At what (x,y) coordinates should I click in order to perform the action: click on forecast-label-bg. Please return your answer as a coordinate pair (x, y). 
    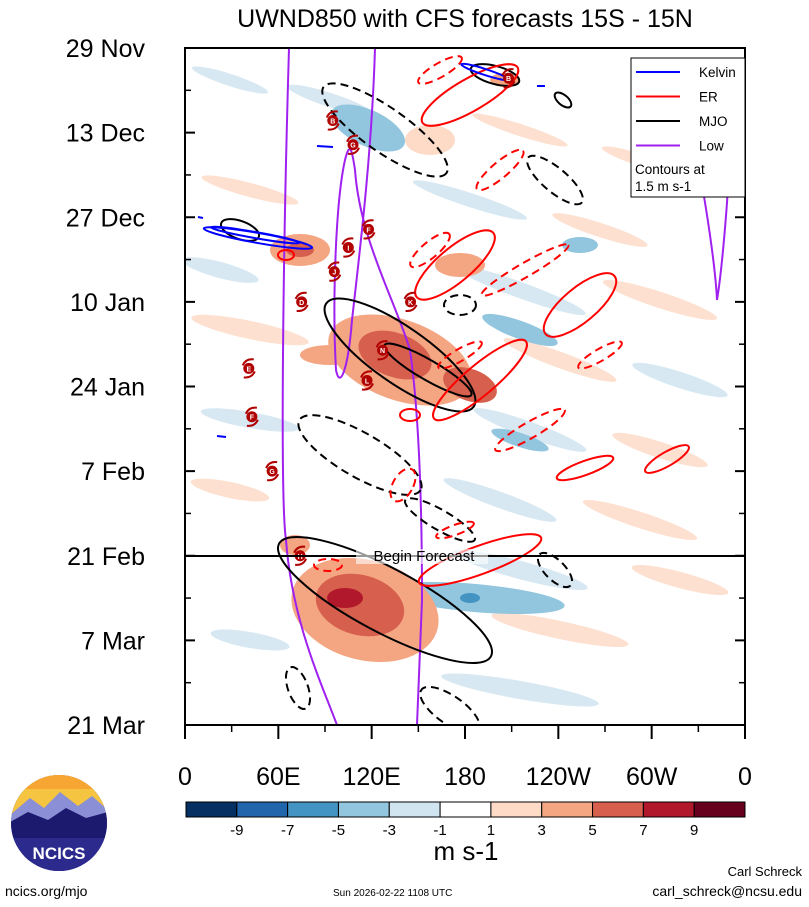
    Looking at the image, I should click on (422, 556).